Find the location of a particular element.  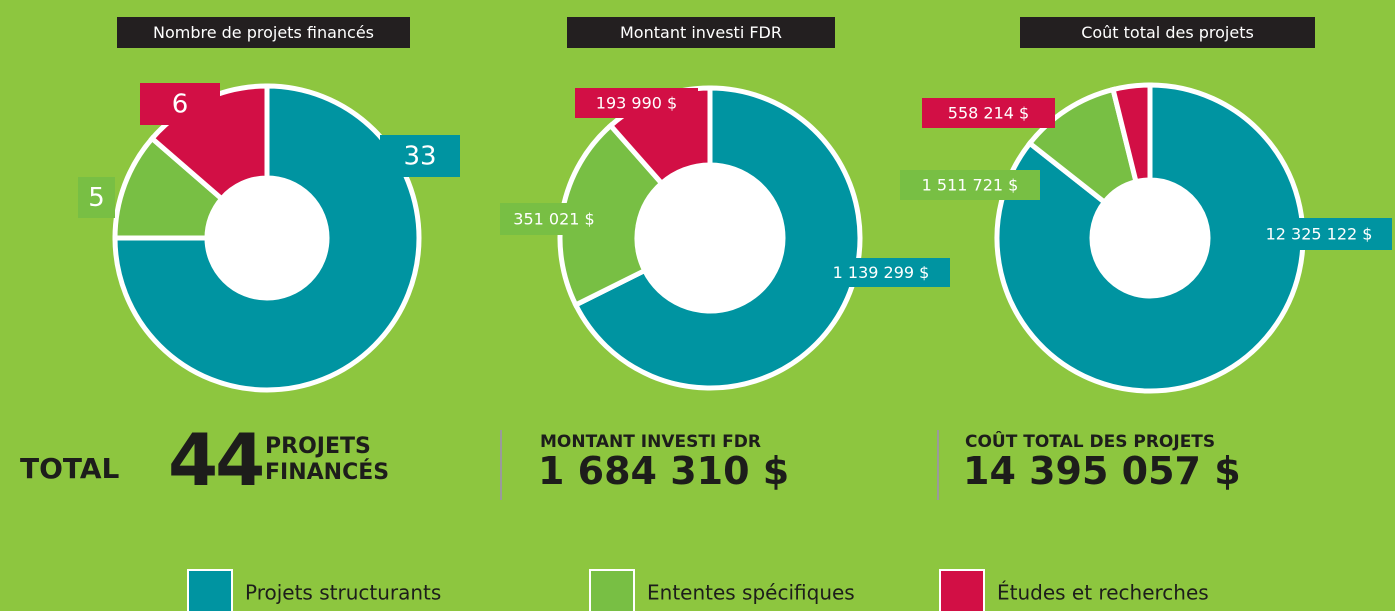

data-label: 193 990 $ is located at coordinates (636, 103).